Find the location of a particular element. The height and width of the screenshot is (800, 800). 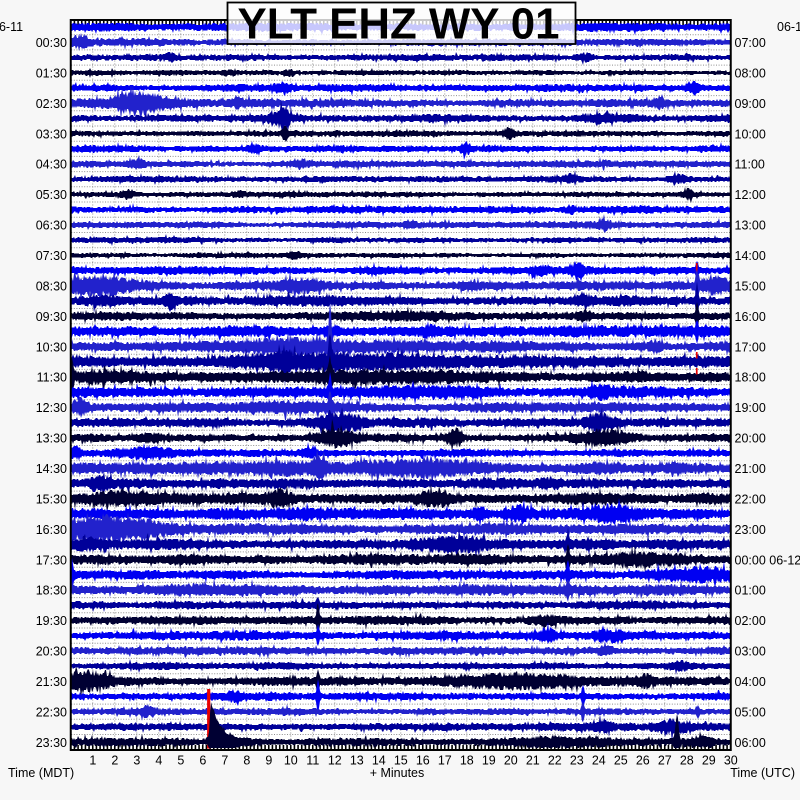

svg-text: 16 is located at coordinates (423, 761).